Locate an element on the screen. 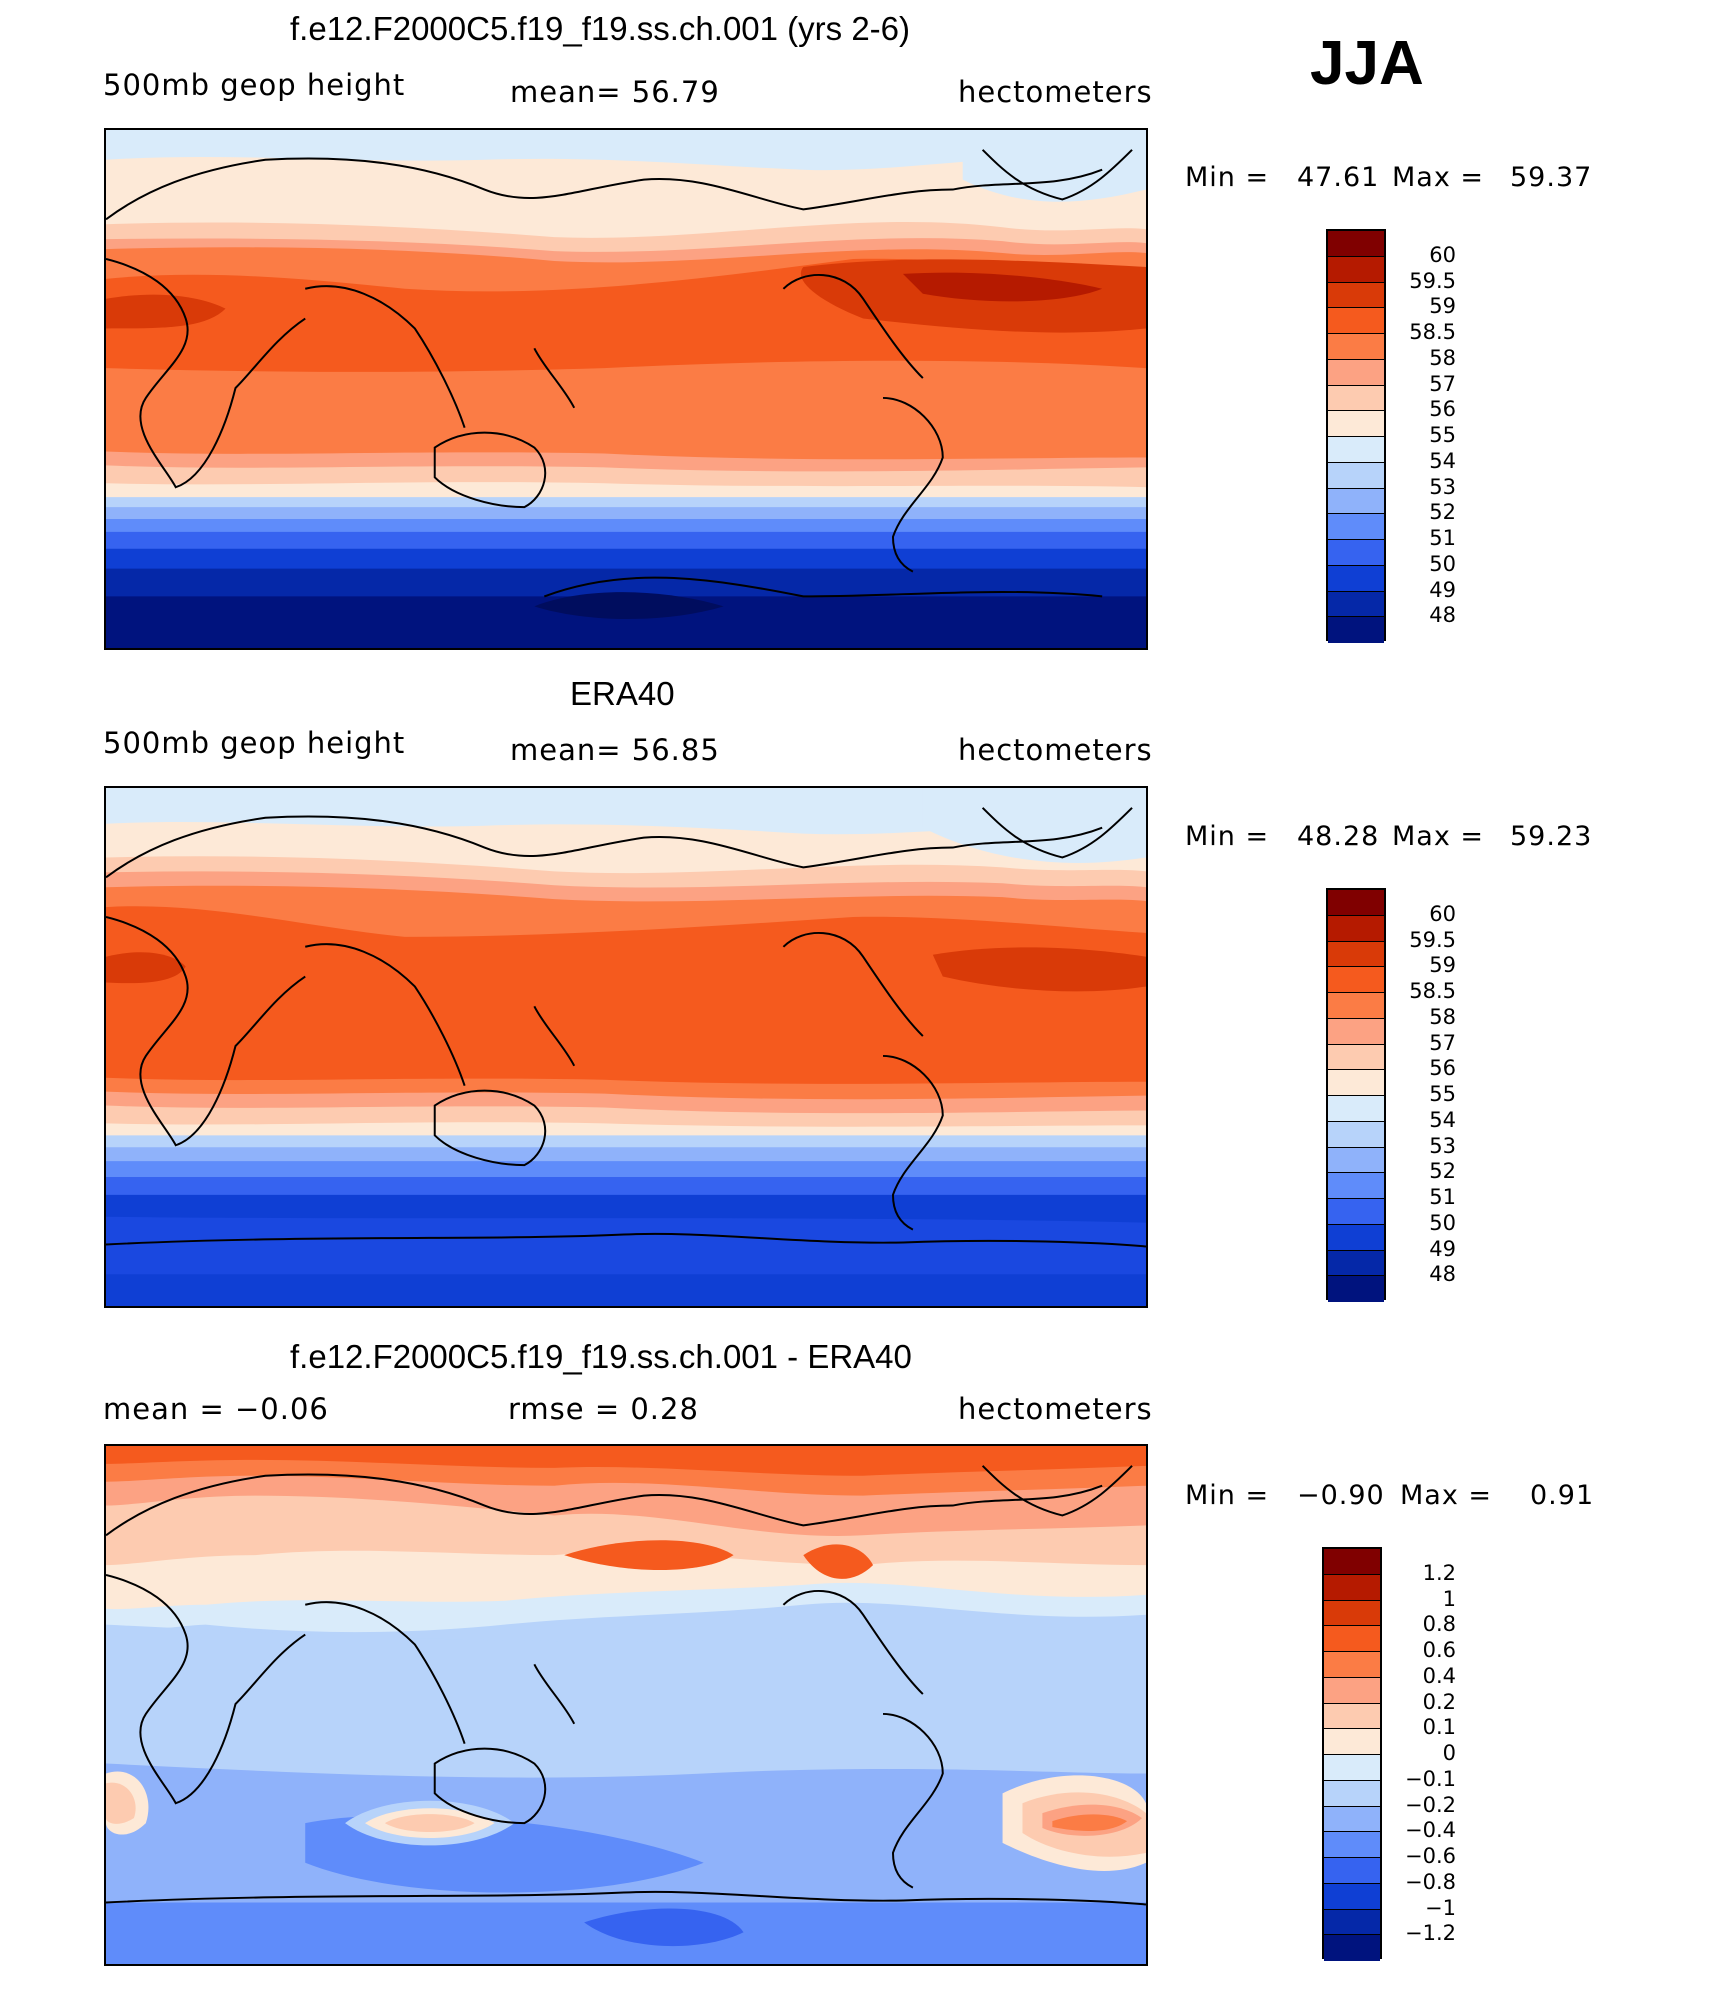  panel-1-units-label: hectometers is located at coordinates (1055, 750).